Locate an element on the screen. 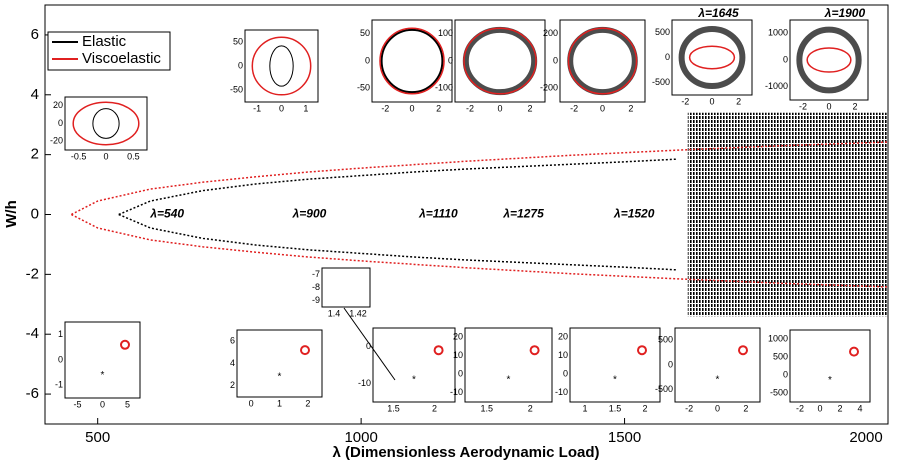  inset-x-tick-label: 5 is located at coordinates (127, 404).